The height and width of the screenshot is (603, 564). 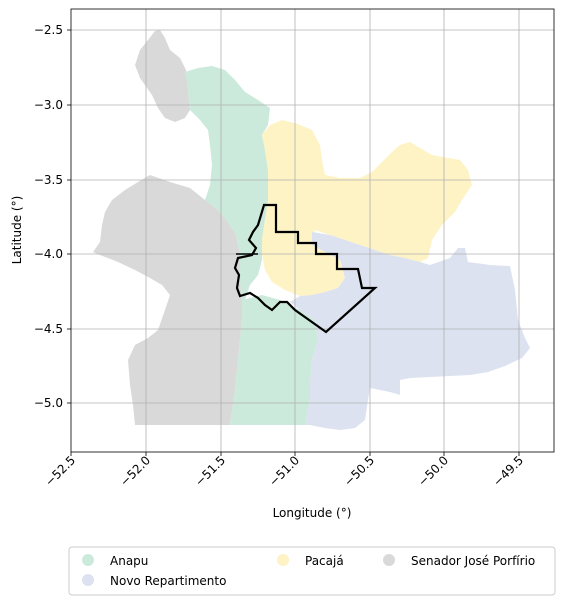 I want to click on legend-marker-novo-repartimento, so click(x=88, y=580).